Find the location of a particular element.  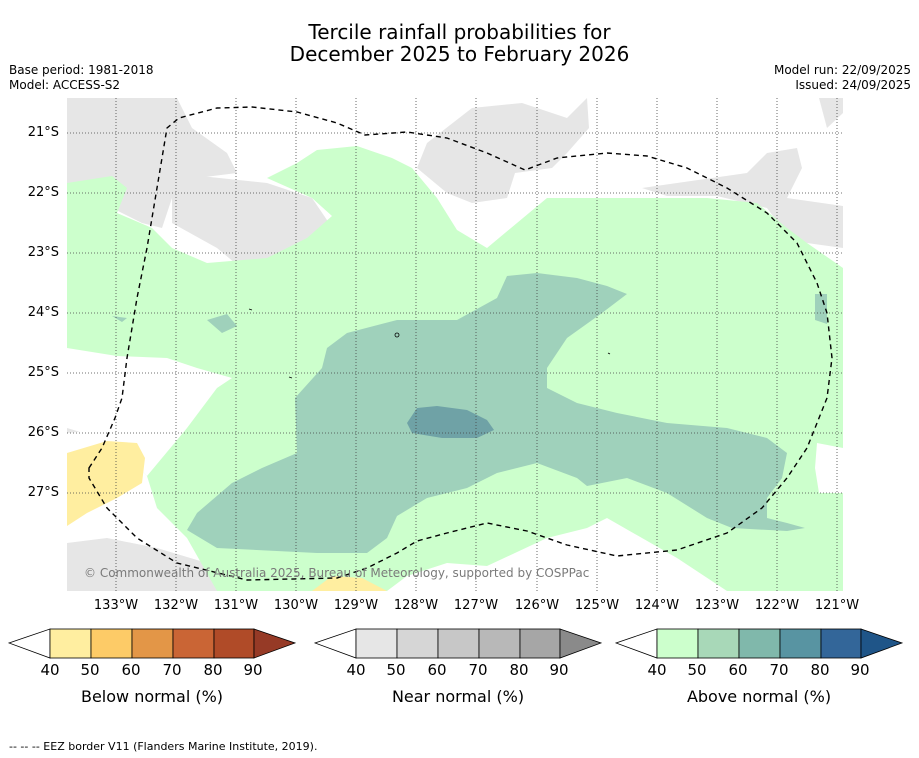

base-period: Base period: 1981-2018 is located at coordinates (81, 70).